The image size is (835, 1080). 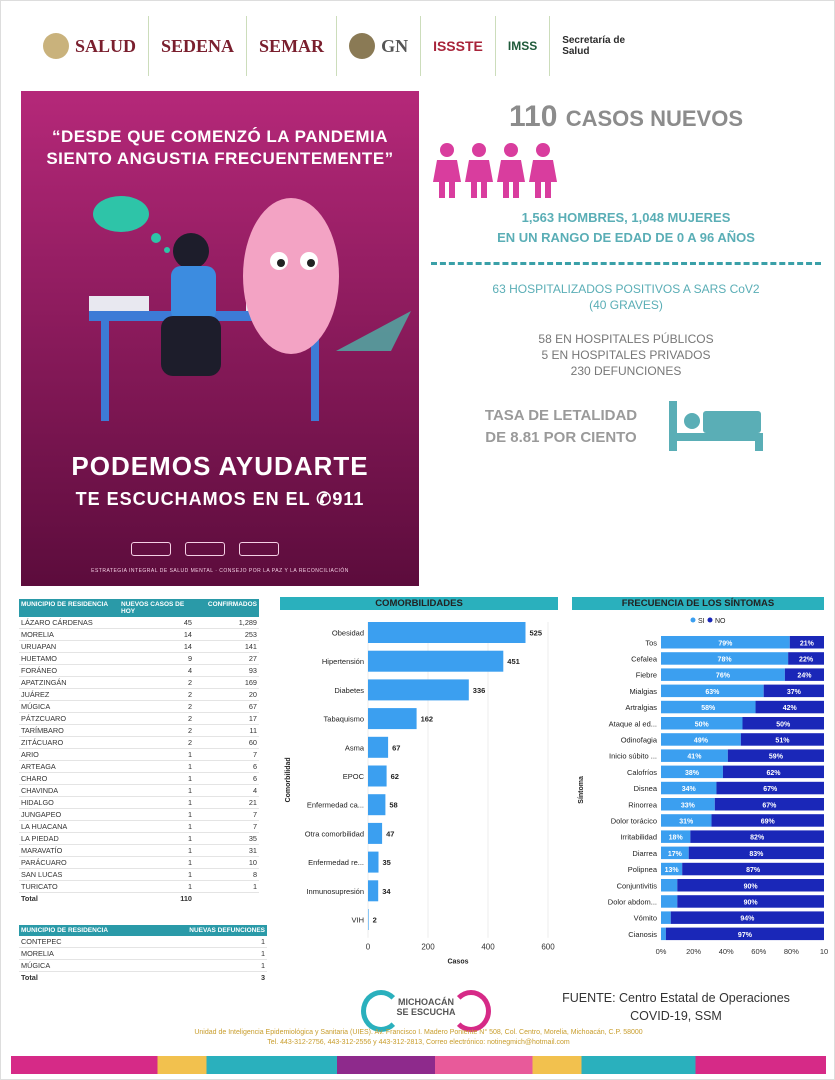 What do you see at coordinates (69, 874) in the screenshot?
I see `municipality-cell: SAN LUCAS` at bounding box center [69, 874].